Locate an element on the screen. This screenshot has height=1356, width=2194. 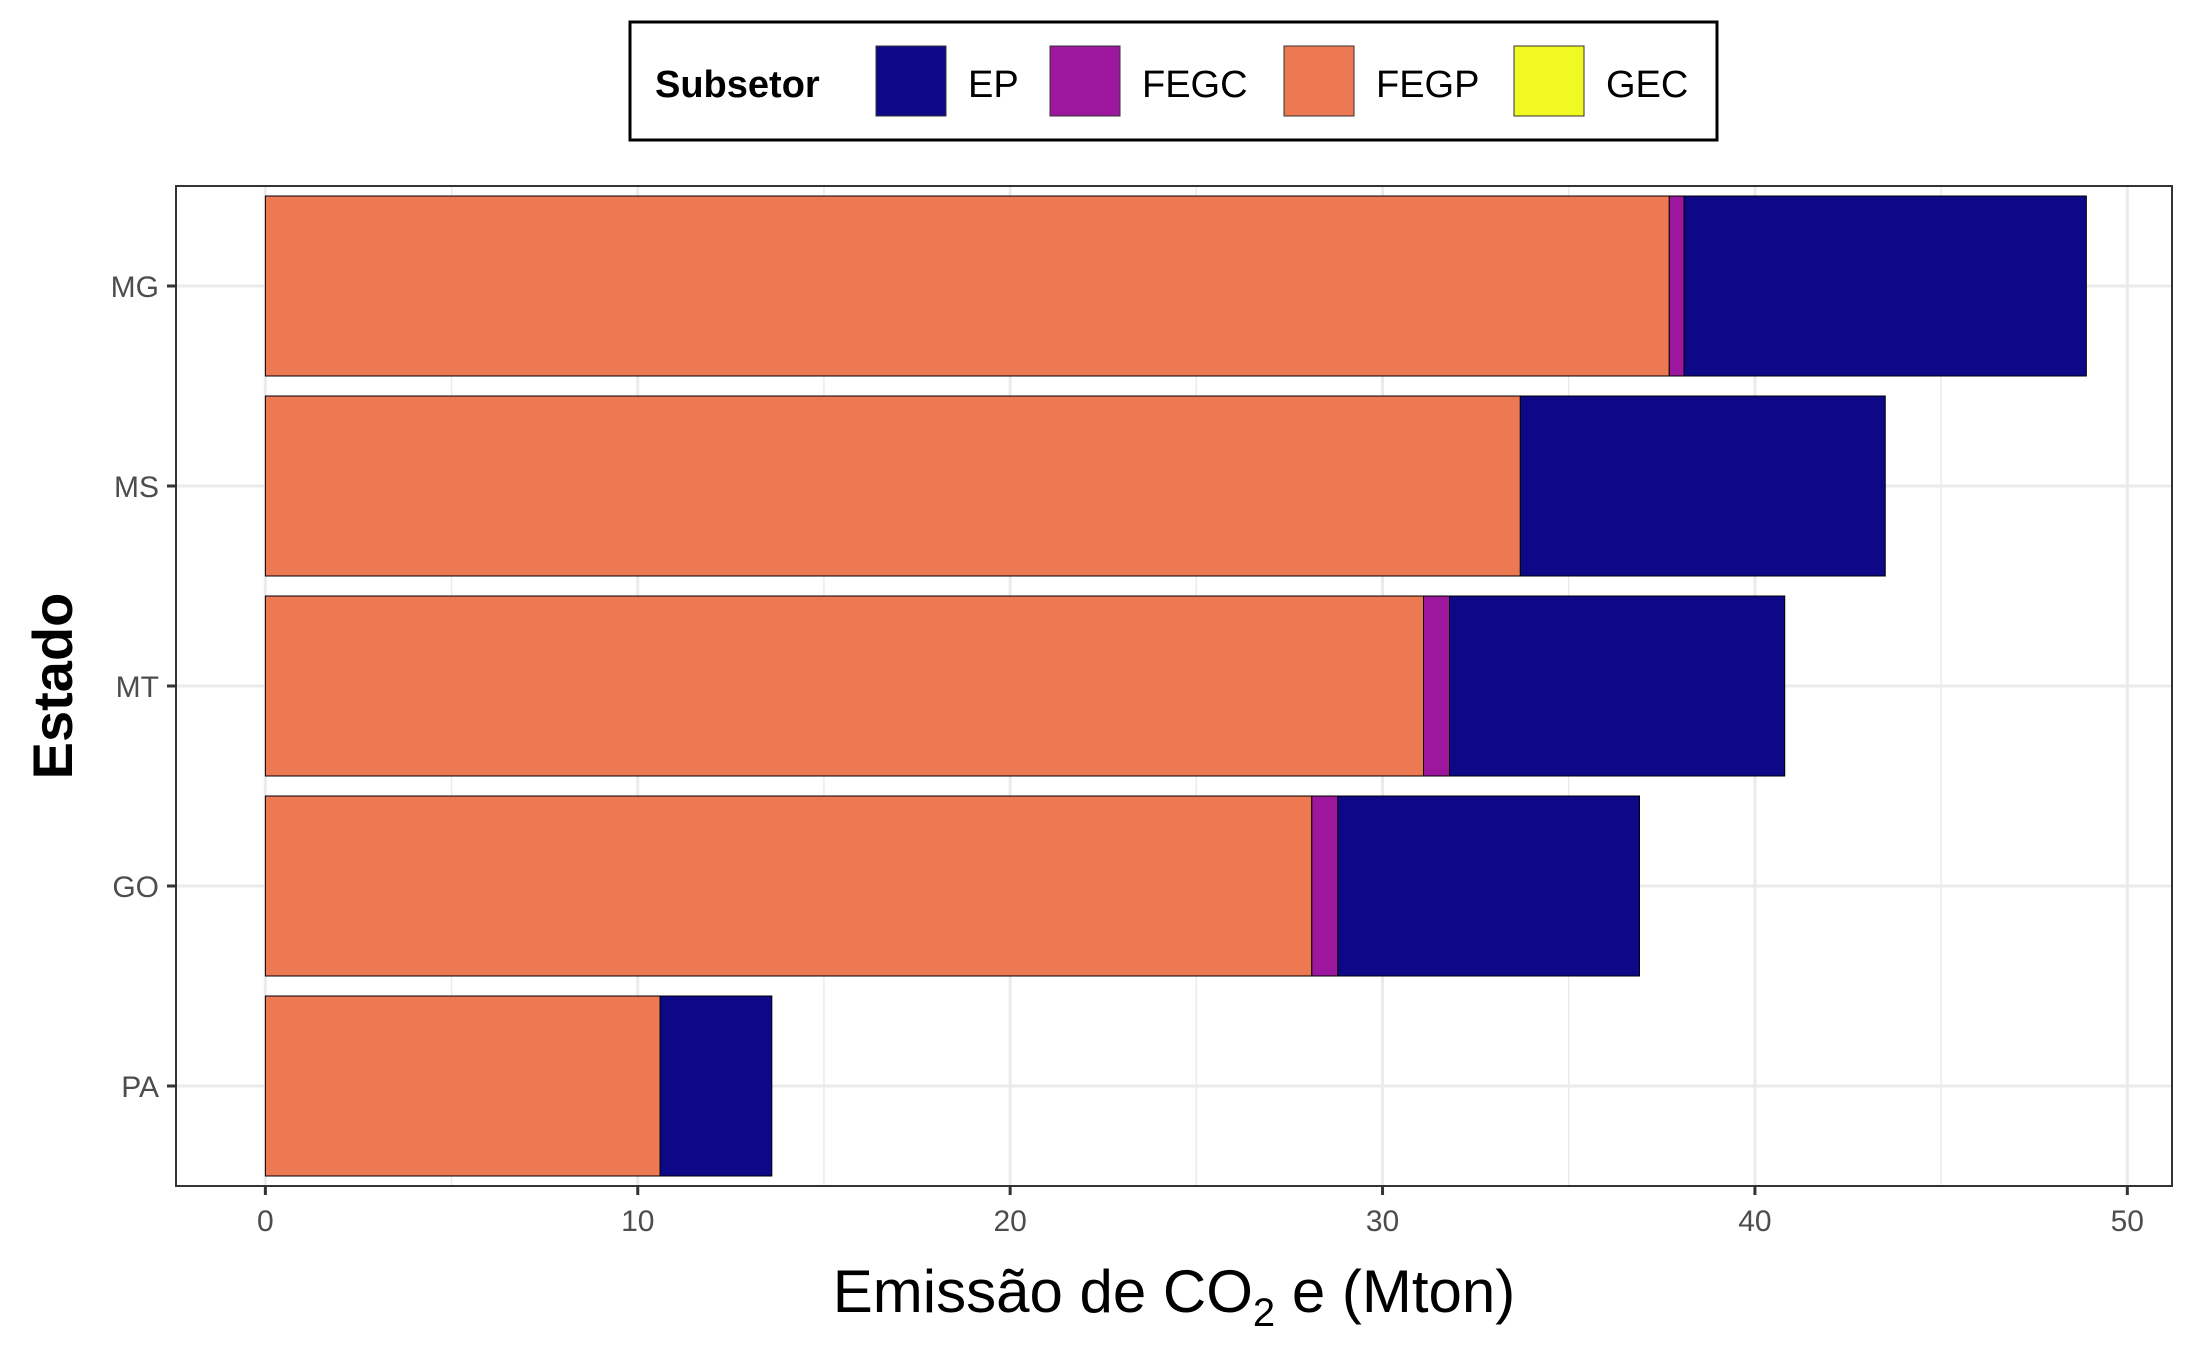
legend-key-gec is located at coordinates (1549, 81).